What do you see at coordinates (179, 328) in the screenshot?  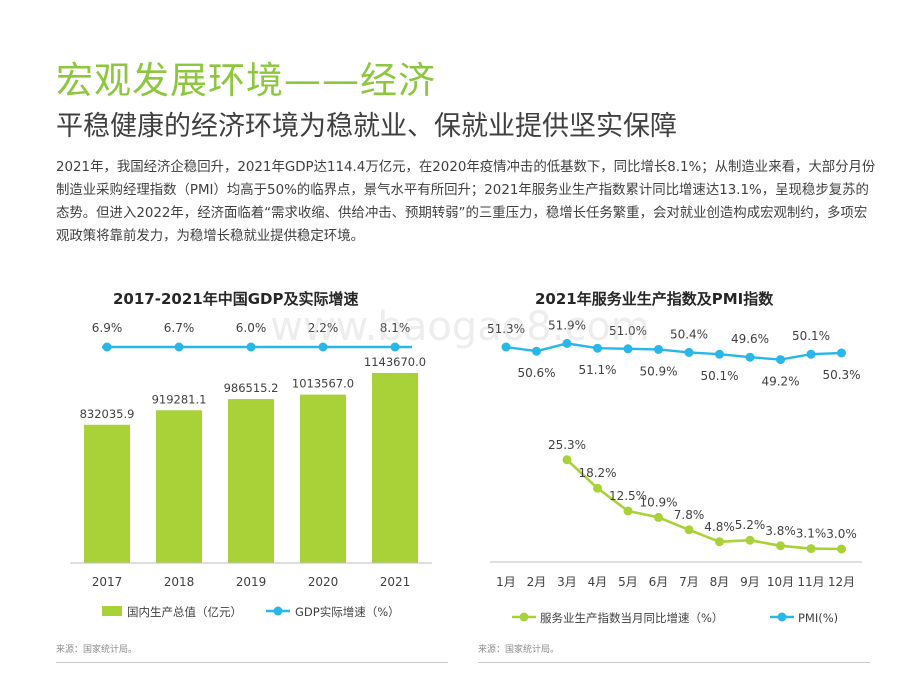 I see `gdp-growth-label: 6.7%` at bounding box center [179, 328].